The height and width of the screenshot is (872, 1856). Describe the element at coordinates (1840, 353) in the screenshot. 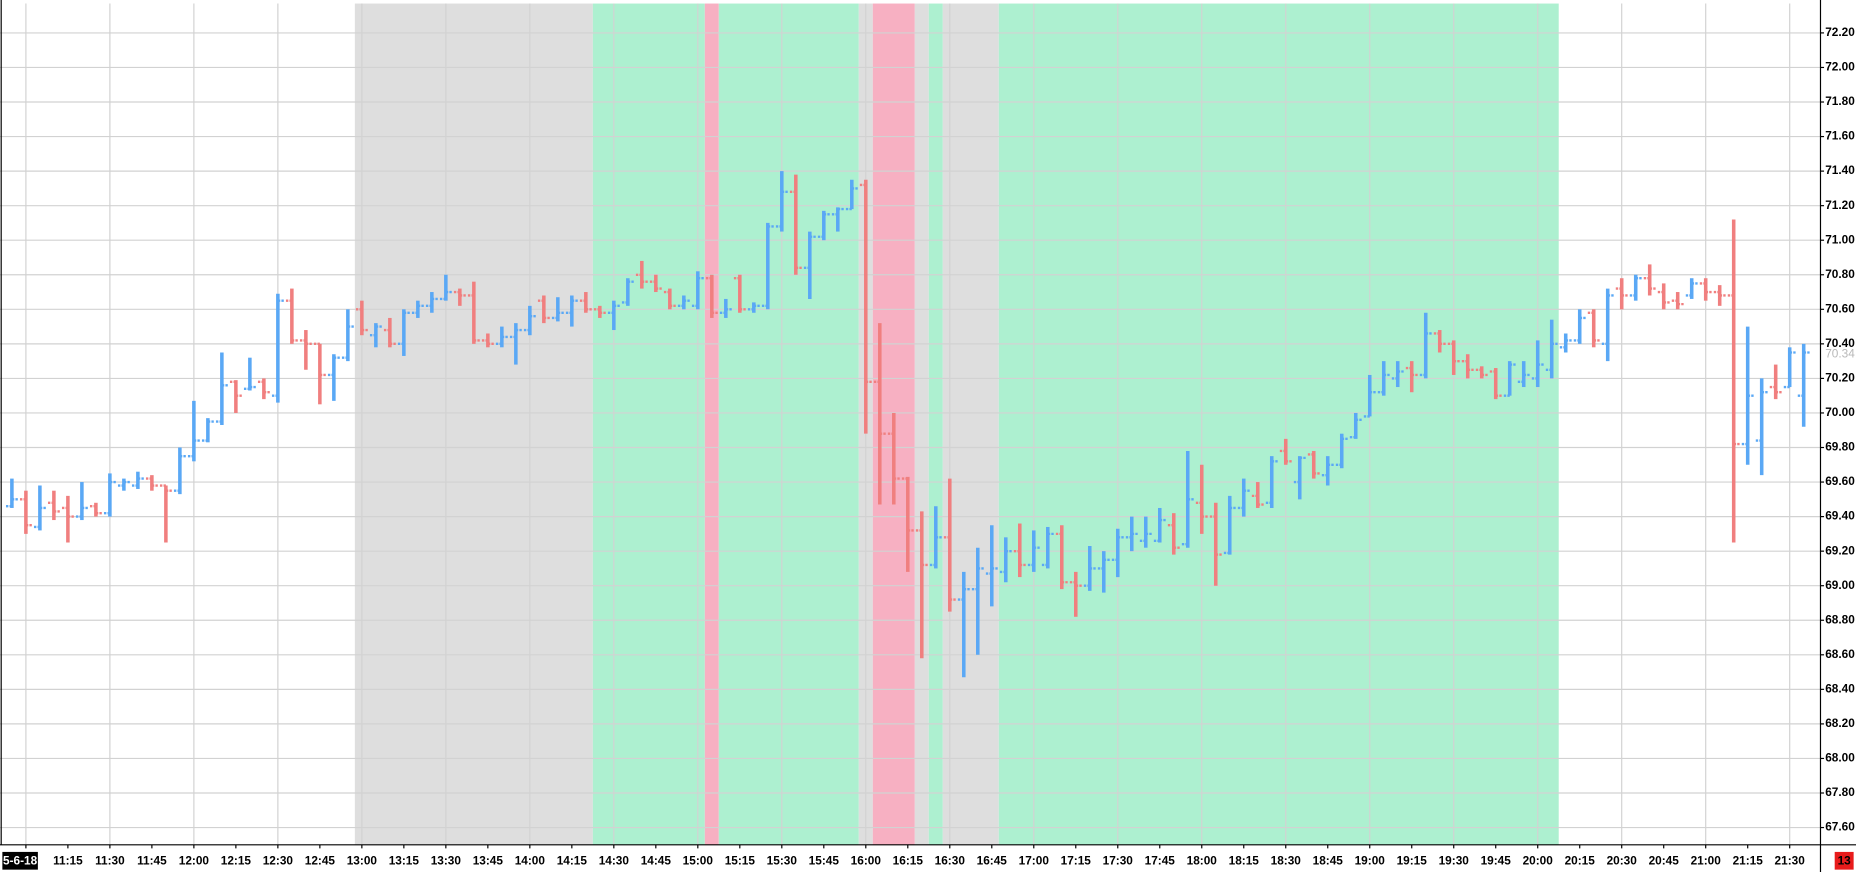

I see `last-price-label: 70.34` at that location.